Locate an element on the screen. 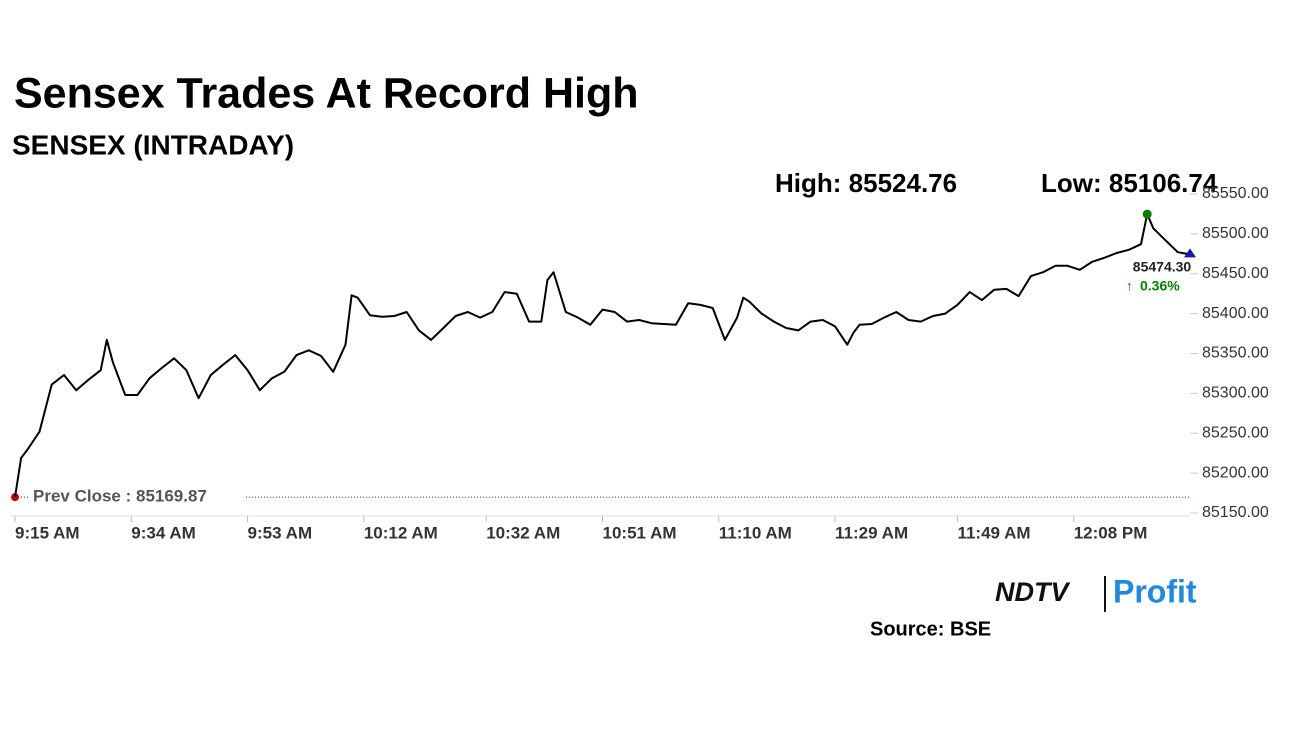 This screenshot has height=729, width=1296. x-tick-label: 10:51 AM is located at coordinates (640, 532).